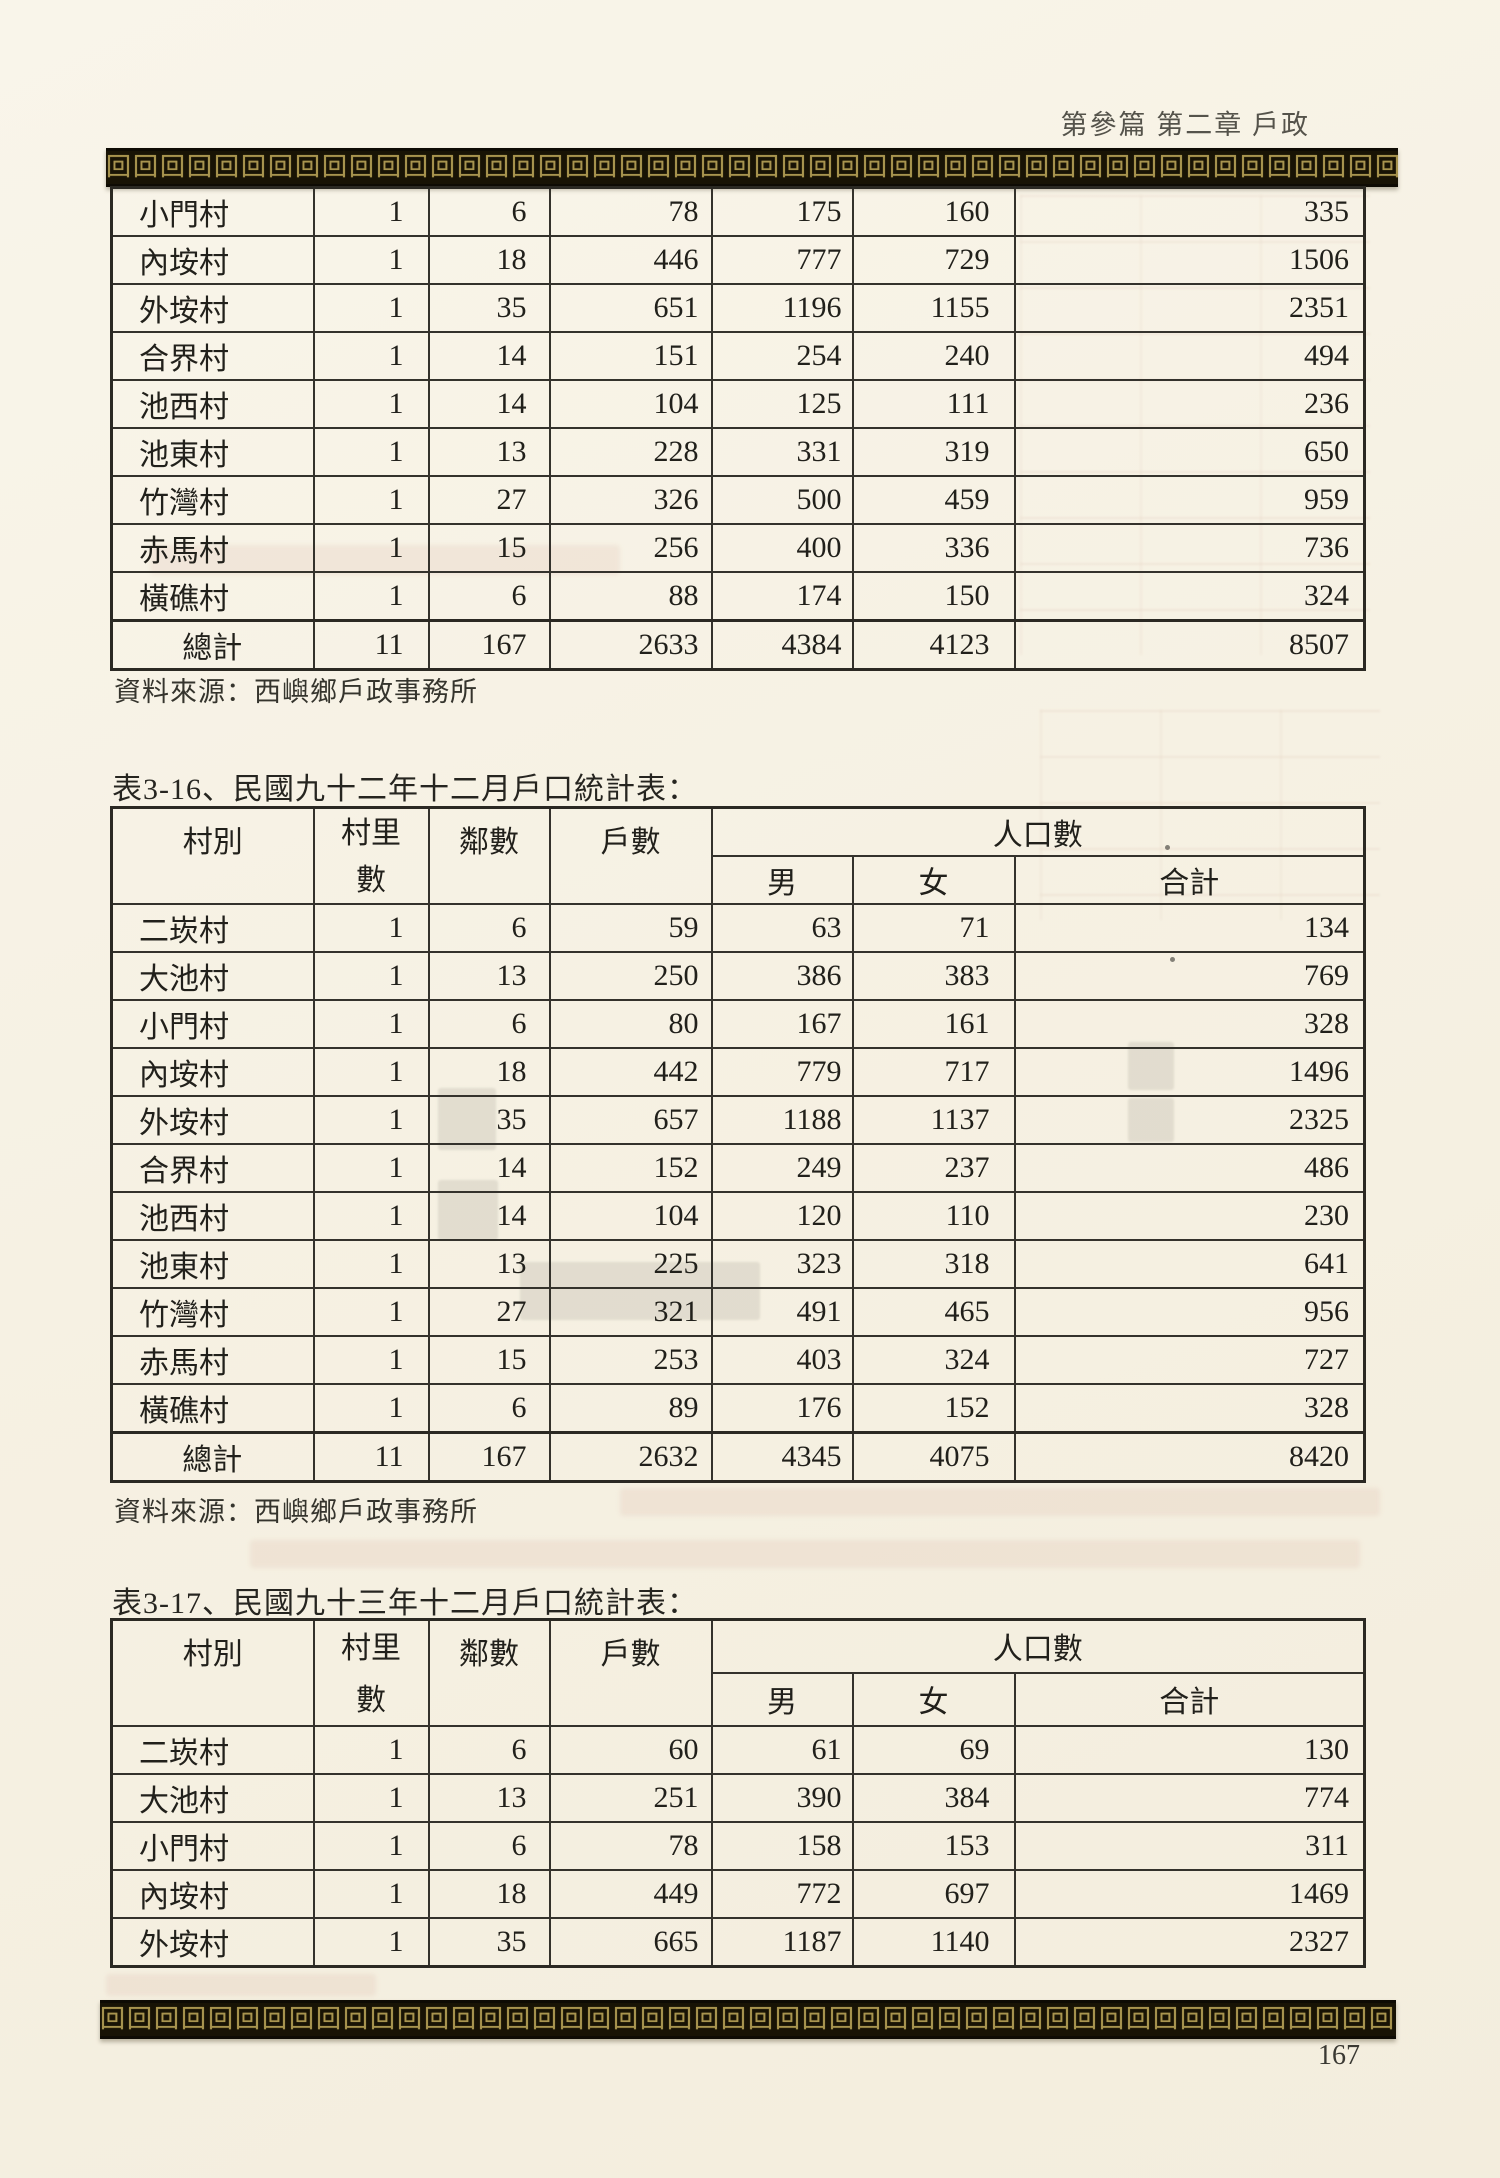 The image size is (1500, 2178). What do you see at coordinates (933, 1750) in the screenshot?
I see `value-cell: 69` at bounding box center [933, 1750].